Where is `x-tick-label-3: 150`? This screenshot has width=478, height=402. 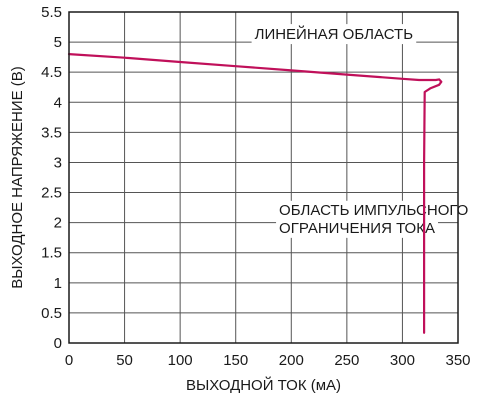 x-tick-label-3: 150 is located at coordinates (235, 360).